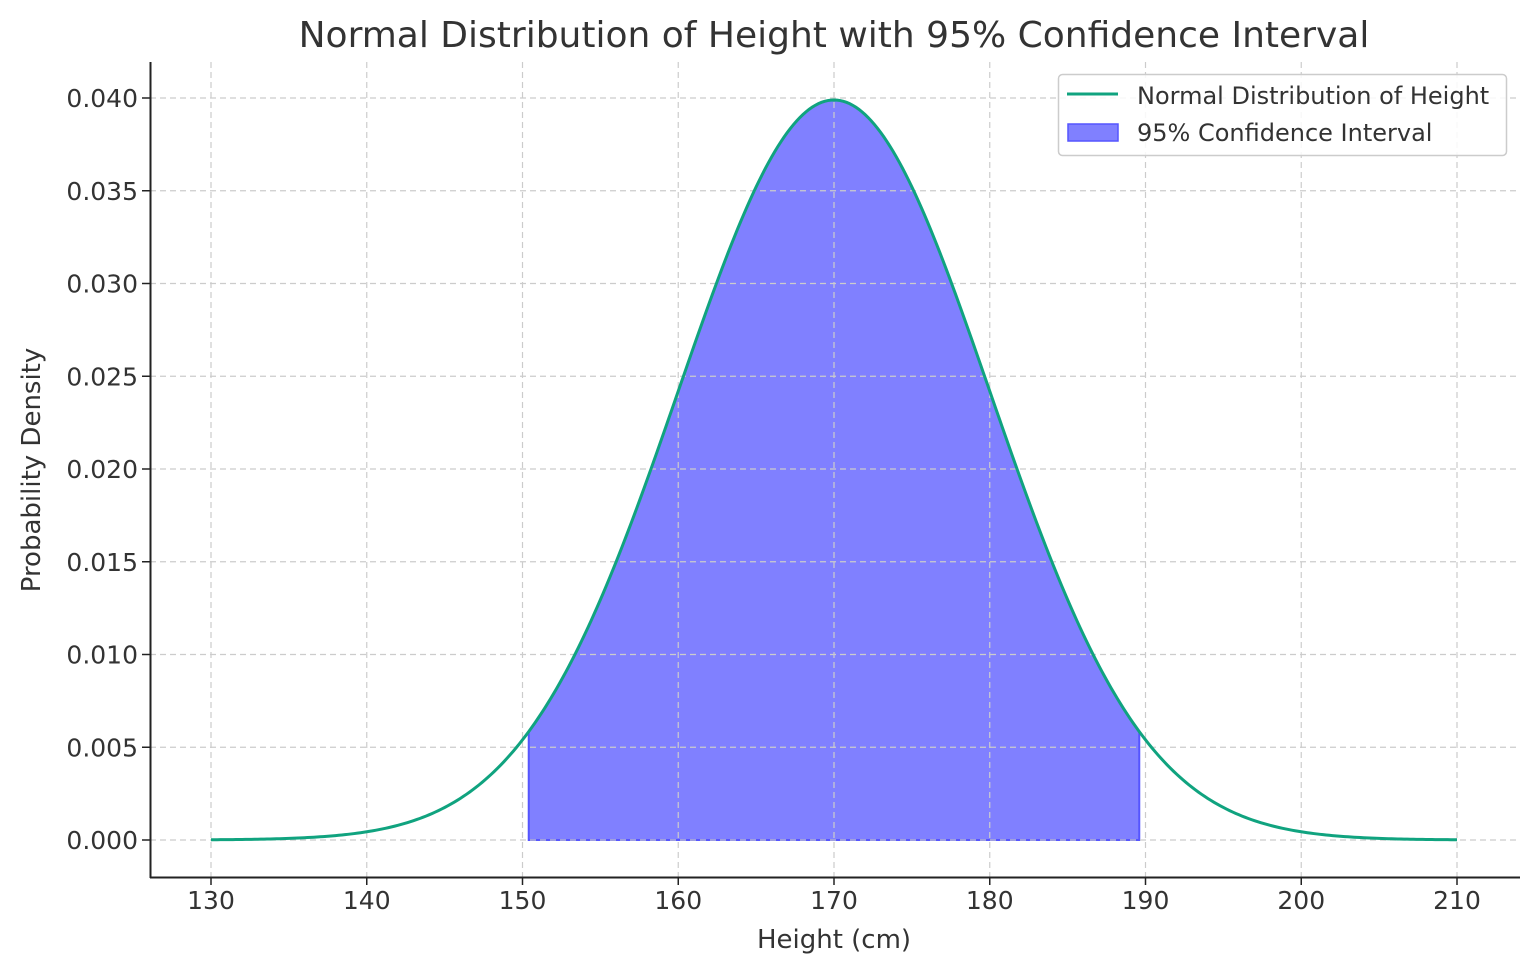  Describe the element at coordinates (678, 900) in the screenshot. I see `x-tick-label: 160` at that location.